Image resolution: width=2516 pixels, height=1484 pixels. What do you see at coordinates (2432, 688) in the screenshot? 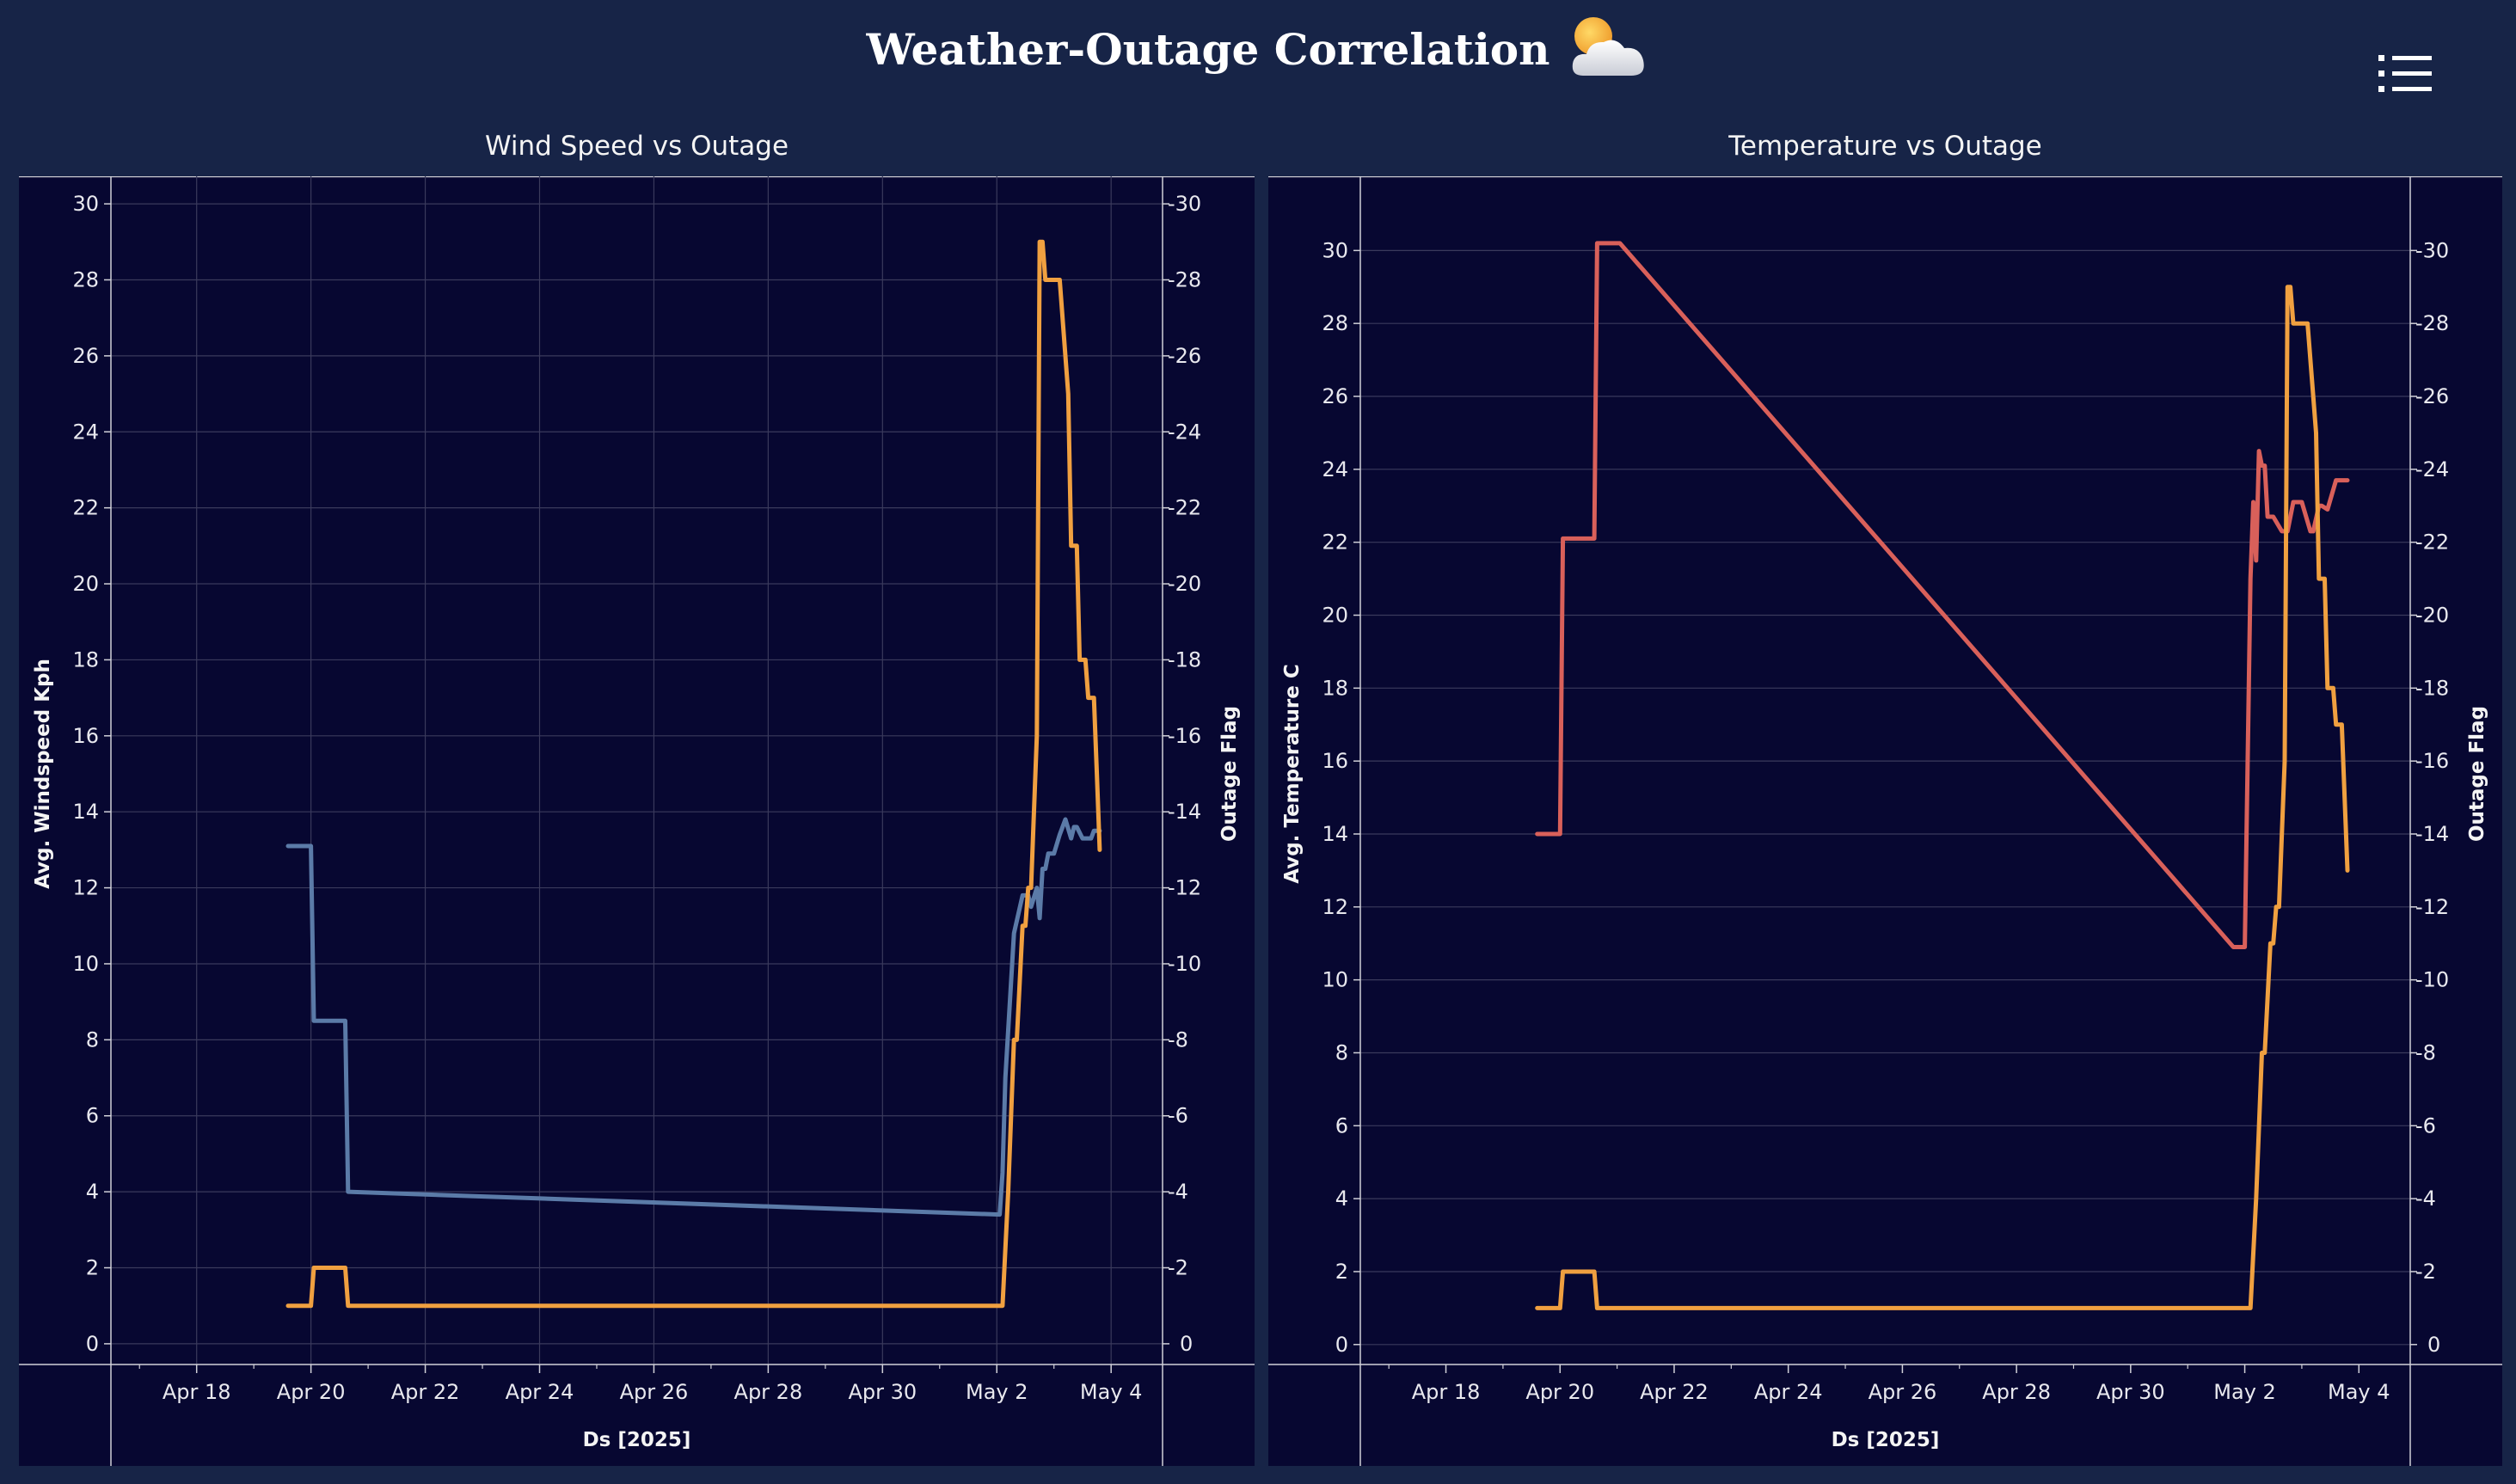
I see `temperature-right-tick-label: -18` at bounding box center [2432, 688].